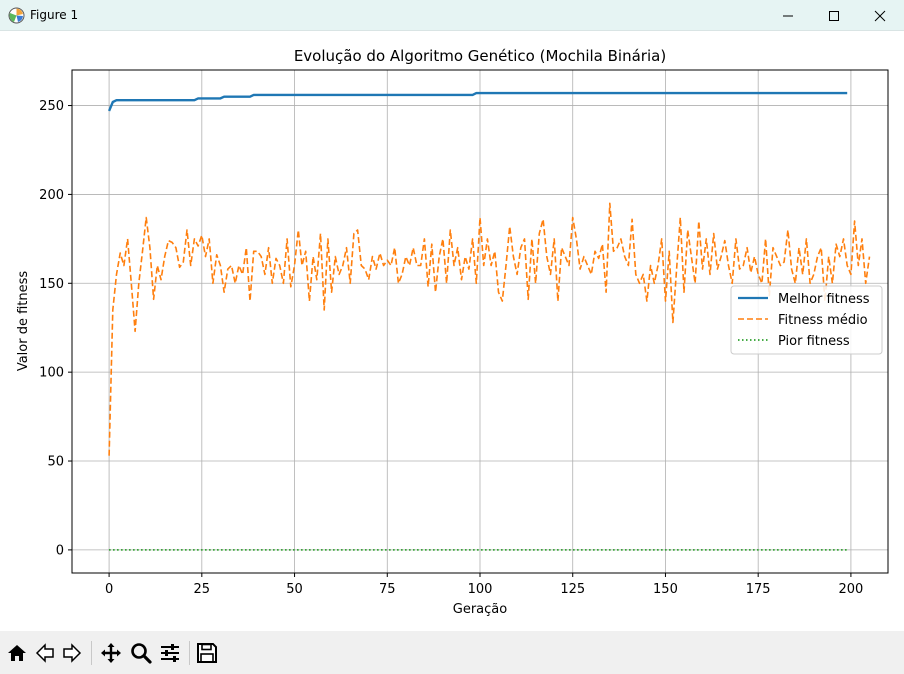 This screenshot has width=904, height=674. I want to click on home-icon, so click(17, 653).